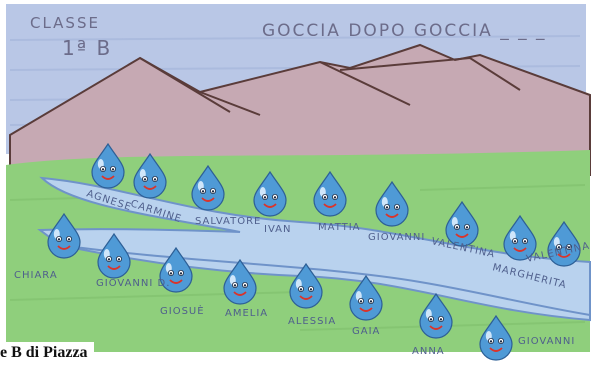 Image resolution: width=593 pixels, height=369 pixels. What do you see at coordinates (246, 313) in the screenshot?
I see `name-amelia: AMELIA` at bounding box center [246, 313].